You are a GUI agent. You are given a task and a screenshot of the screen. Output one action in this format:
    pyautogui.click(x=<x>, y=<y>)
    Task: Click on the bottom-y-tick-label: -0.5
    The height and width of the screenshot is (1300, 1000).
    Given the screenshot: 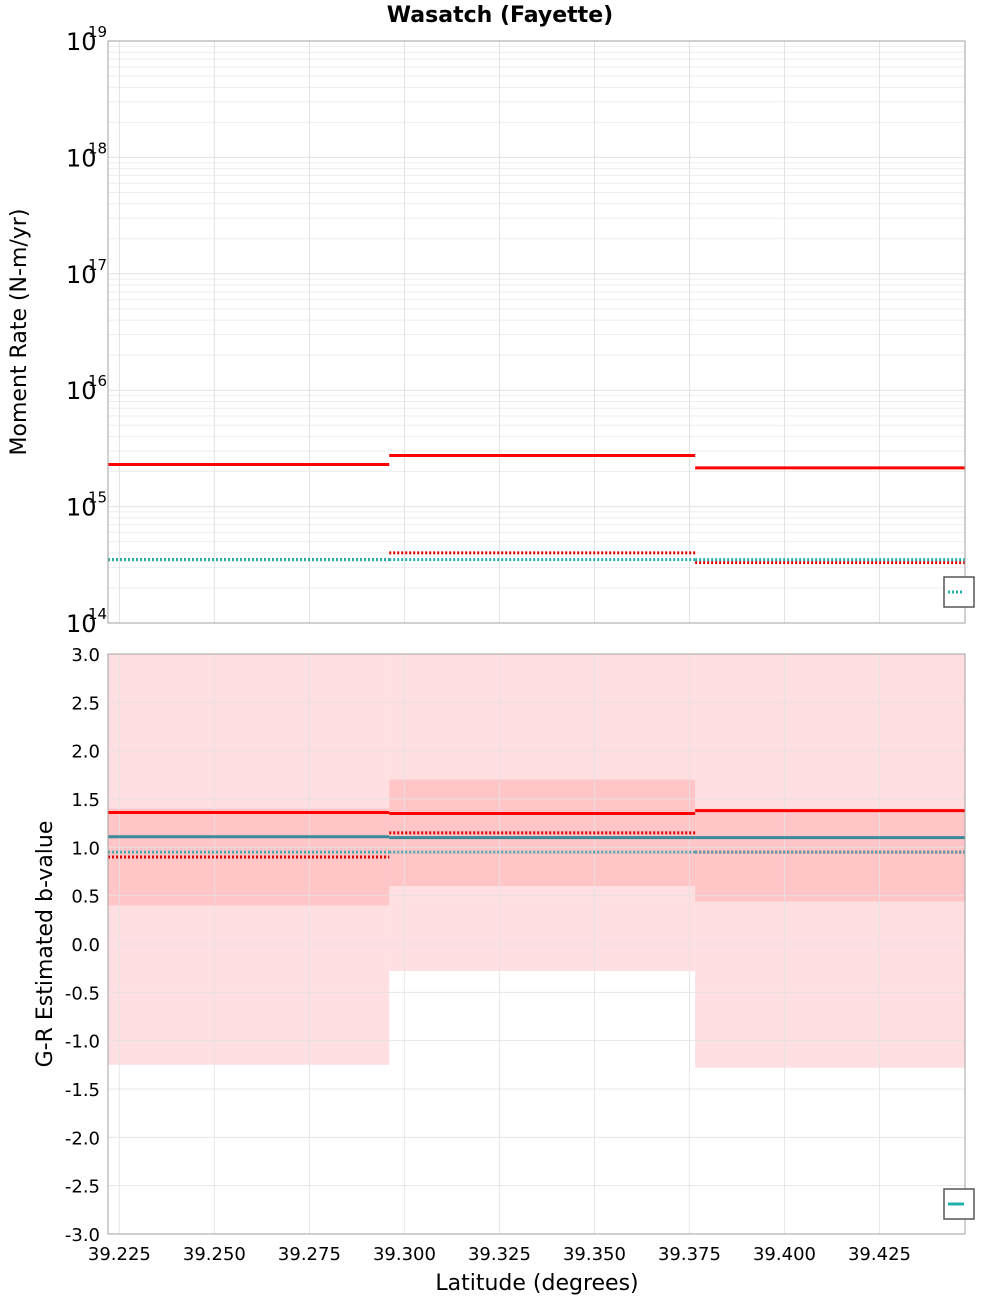 What is the action you would take?
    pyautogui.click(x=82, y=993)
    